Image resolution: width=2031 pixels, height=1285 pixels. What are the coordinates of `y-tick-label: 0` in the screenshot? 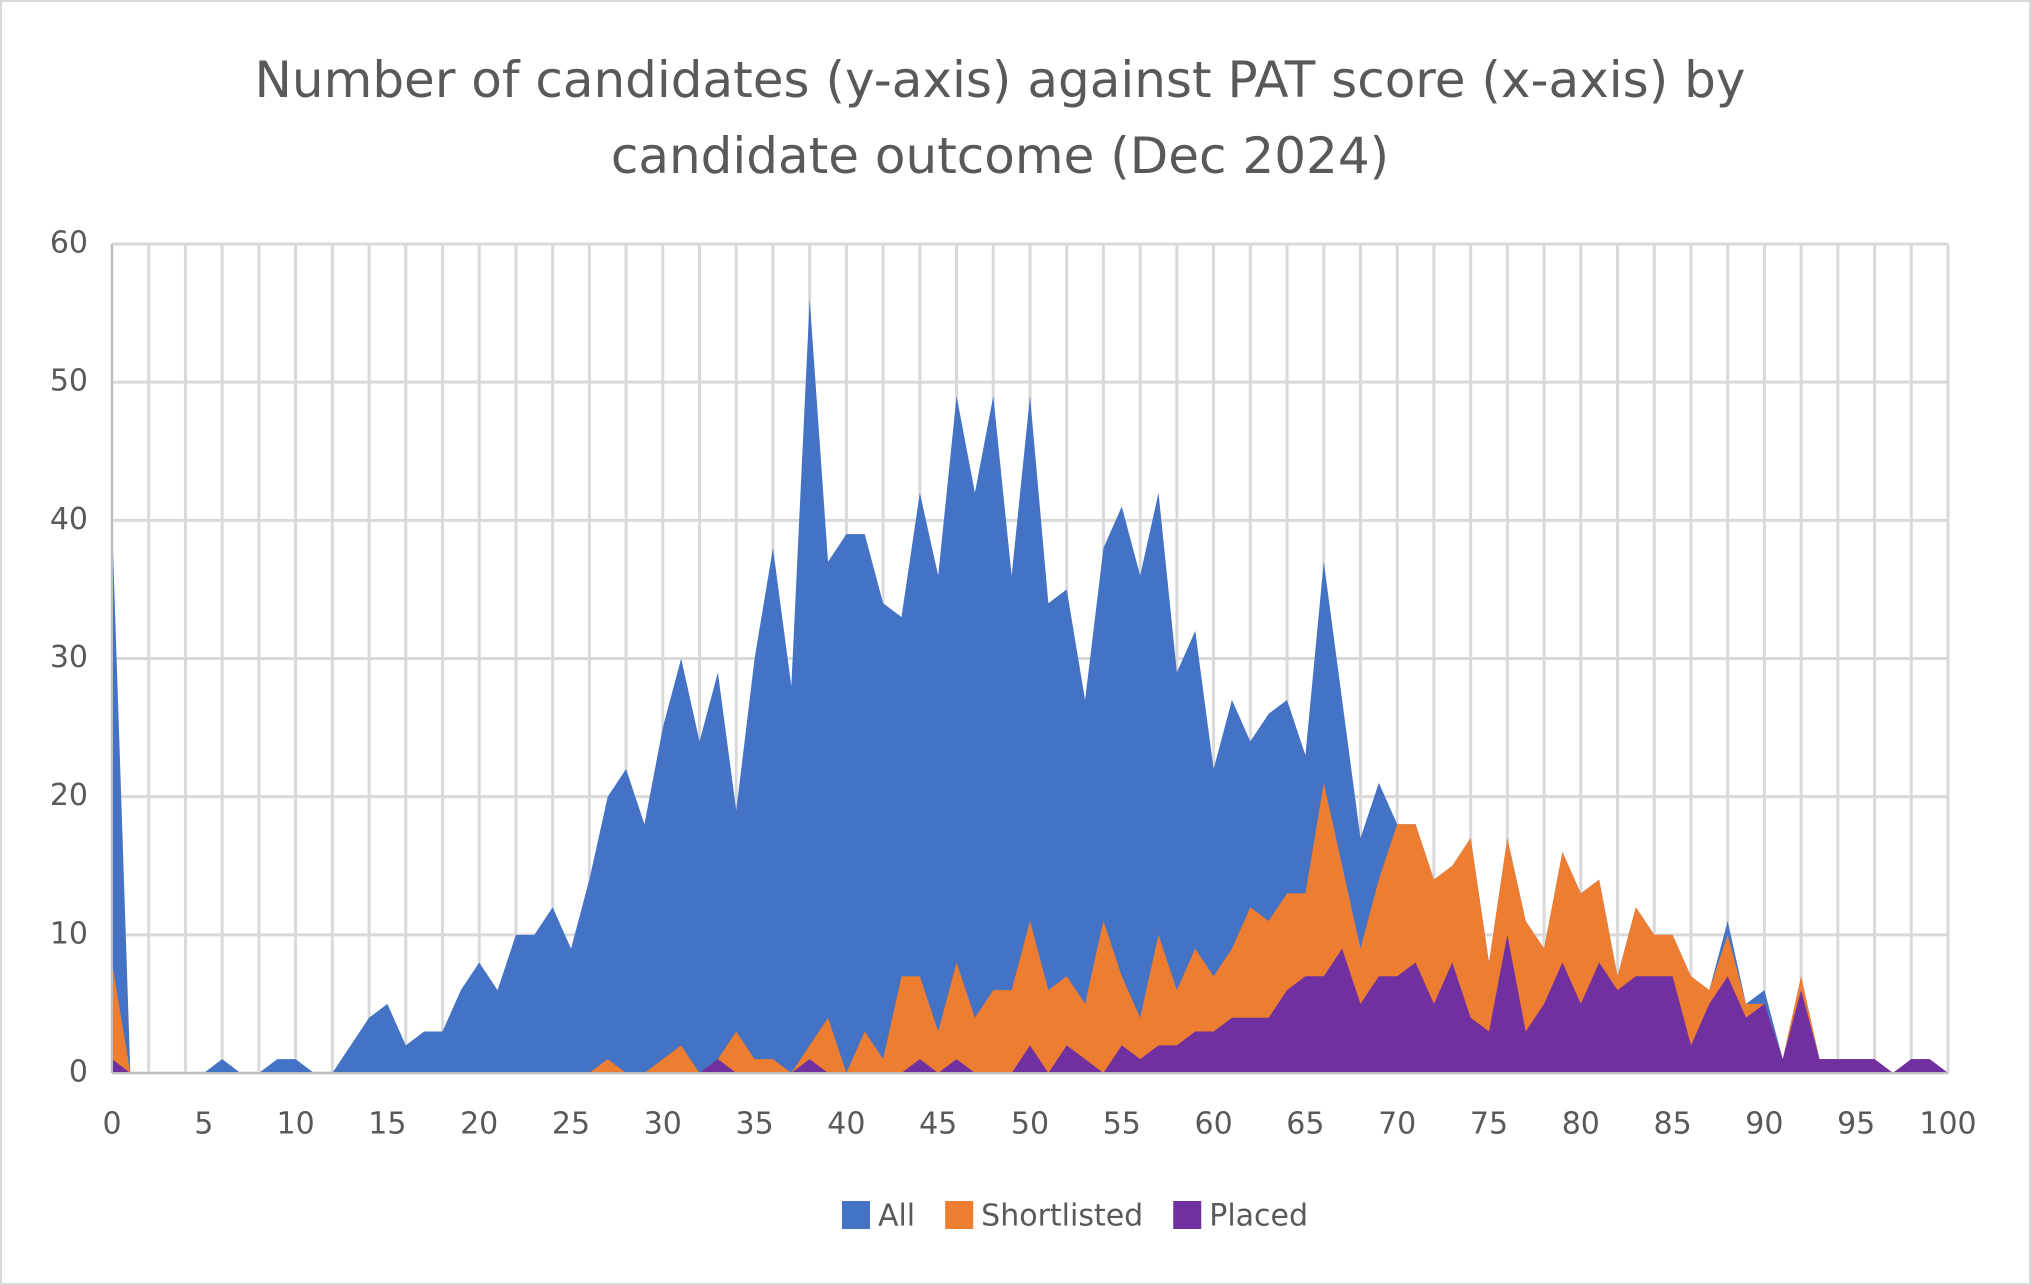 It's located at (78, 1072).